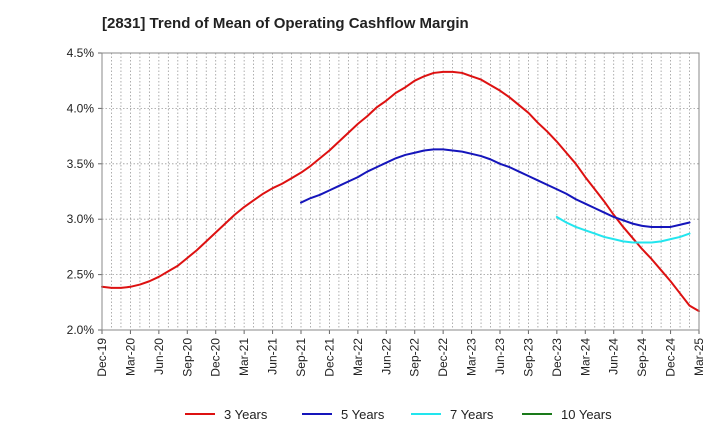 The width and height of the screenshot is (720, 440). I want to click on x-tick-label: Mar-22, so click(358, 357).